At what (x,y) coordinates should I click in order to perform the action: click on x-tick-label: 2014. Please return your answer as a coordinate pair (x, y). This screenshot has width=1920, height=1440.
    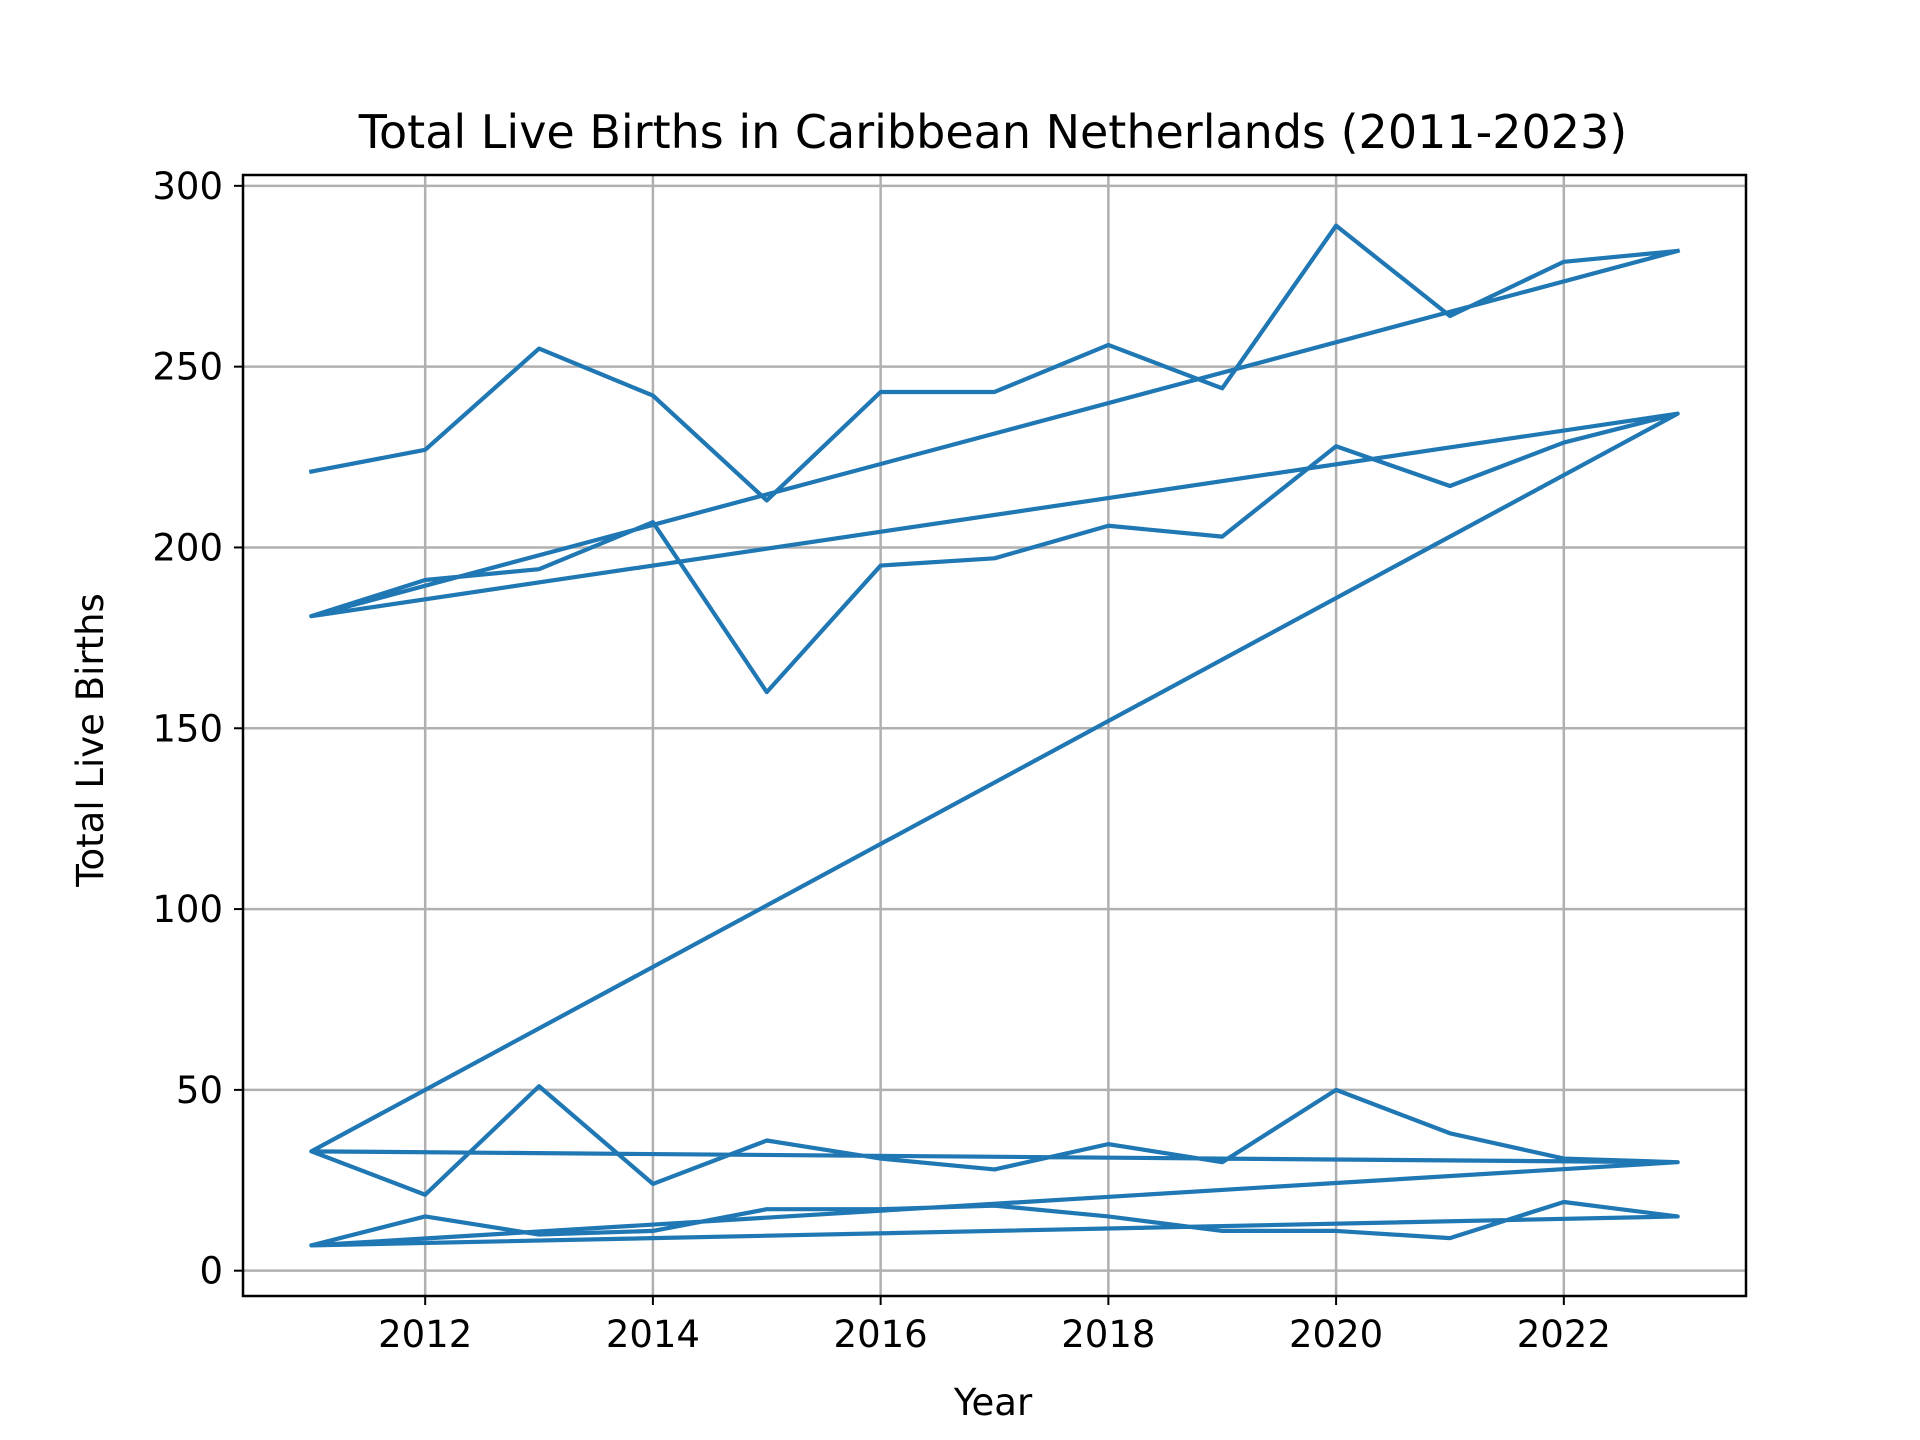
    Looking at the image, I should click on (653, 1334).